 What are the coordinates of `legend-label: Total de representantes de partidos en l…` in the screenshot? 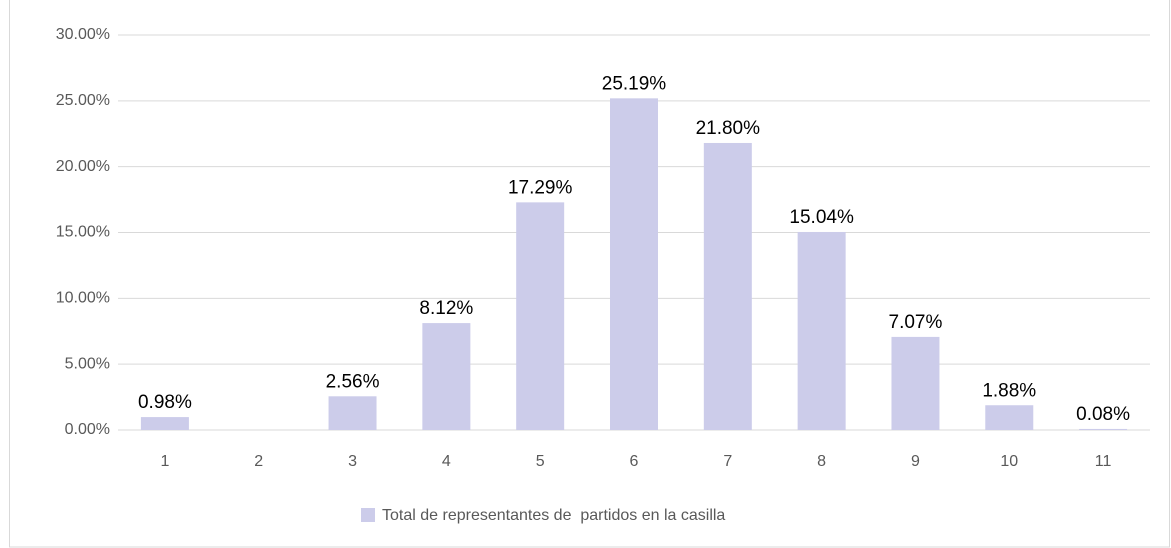 It's located at (553, 515).